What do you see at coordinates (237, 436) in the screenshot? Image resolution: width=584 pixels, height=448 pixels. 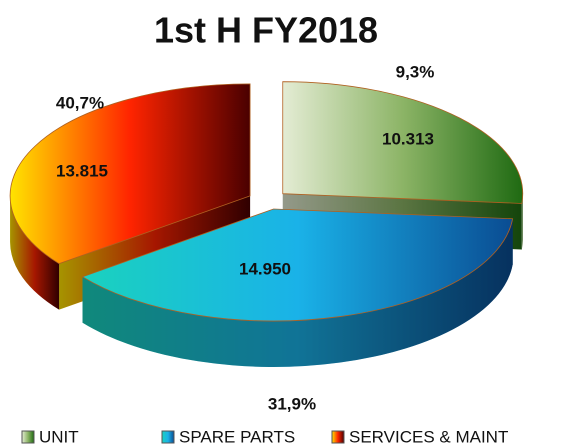 I see `legend-label: SPARE PARTS` at bounding box center [237, 436].